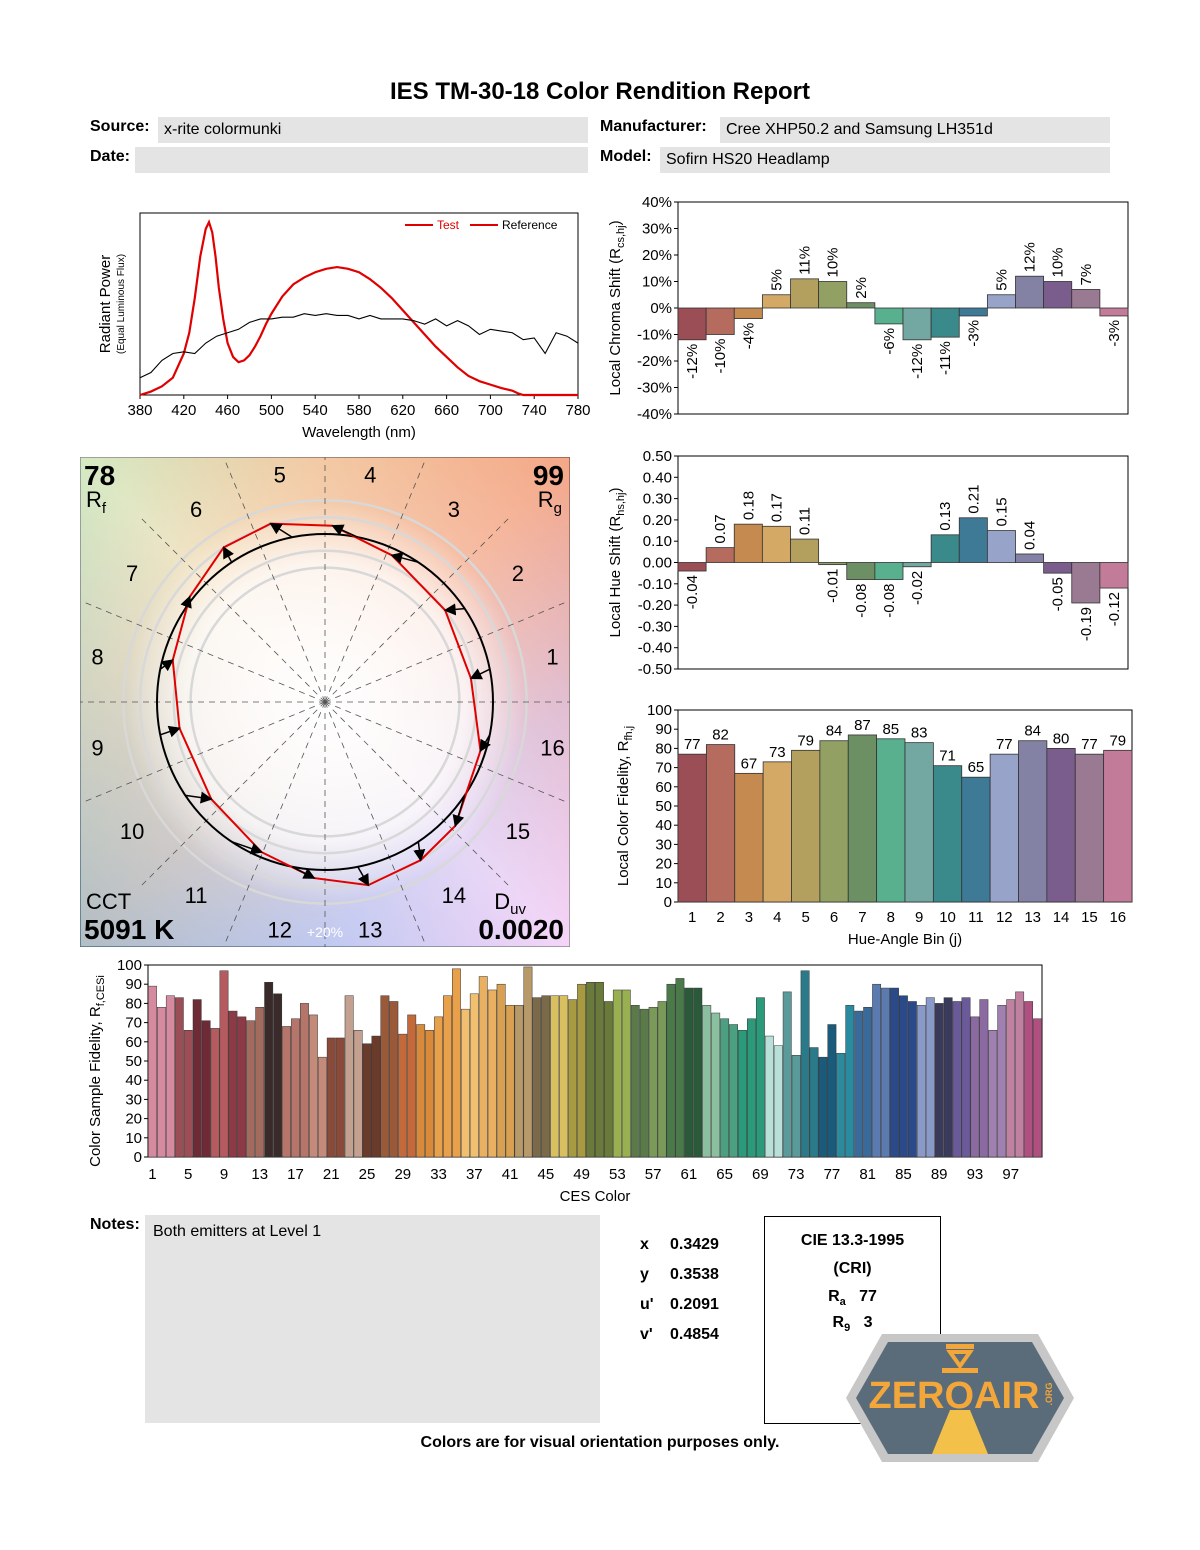 This screenshot has width=1200, height=1550. Describe the element at coordinates (833, 586) in the screenshot. I see `data-label: -0.01` at that location.